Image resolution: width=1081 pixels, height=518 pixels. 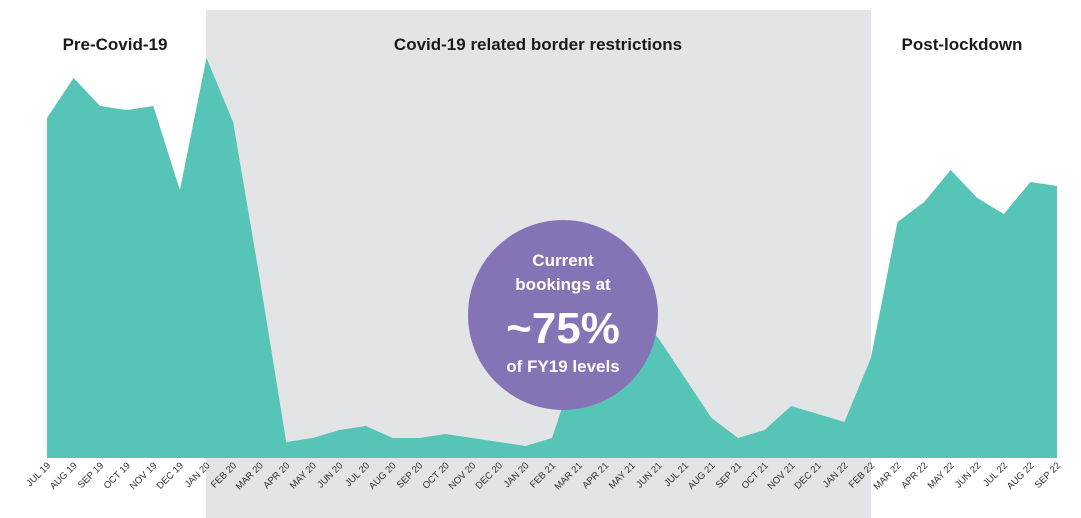 I want to click on x-tick-label: APR 22, so click(x=914, y=475).